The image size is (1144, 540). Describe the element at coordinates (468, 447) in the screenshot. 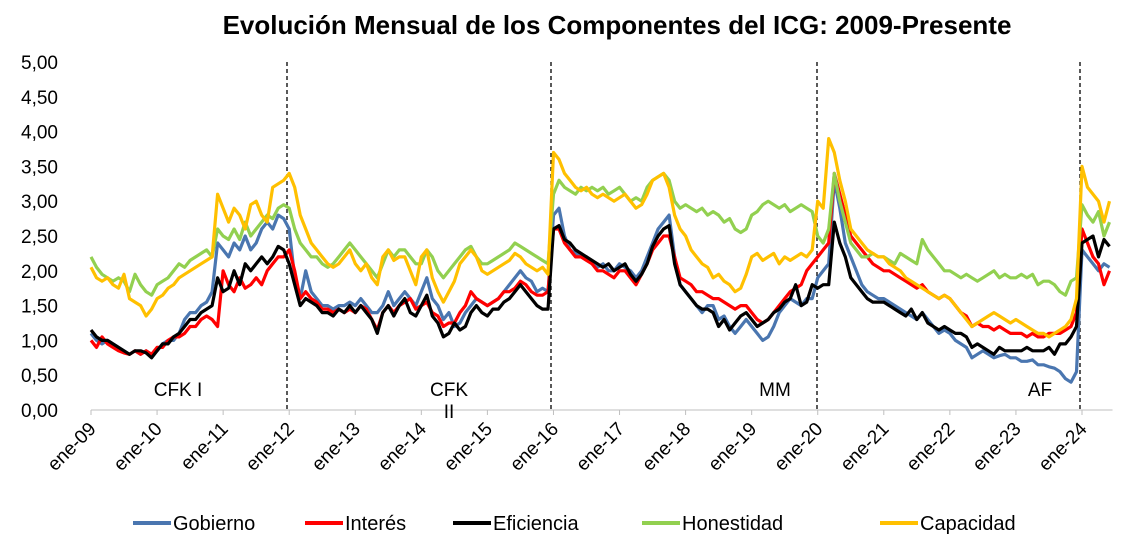

I see `x-tick-label: ene-15` at that location.